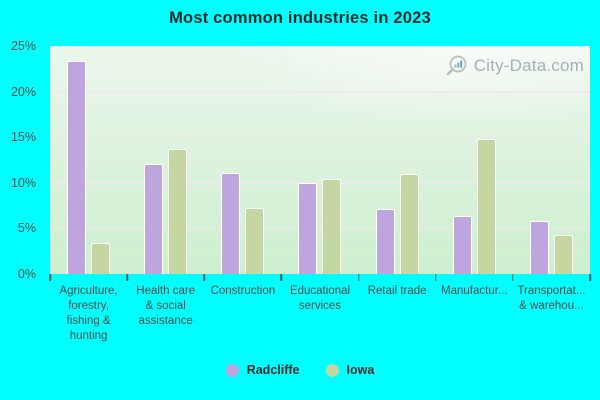 The height and width of the screenshot is (400, 600). What do you see at coordinates (320, 298) in the screenshot?
I see `x-axis-label: Educational services` at bounding box center [320, 298].